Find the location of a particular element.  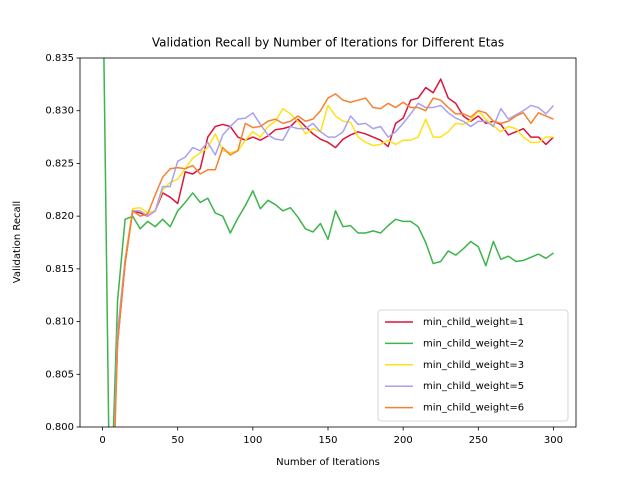

x-tick-label: 300 is located at coordinates (553, 440).